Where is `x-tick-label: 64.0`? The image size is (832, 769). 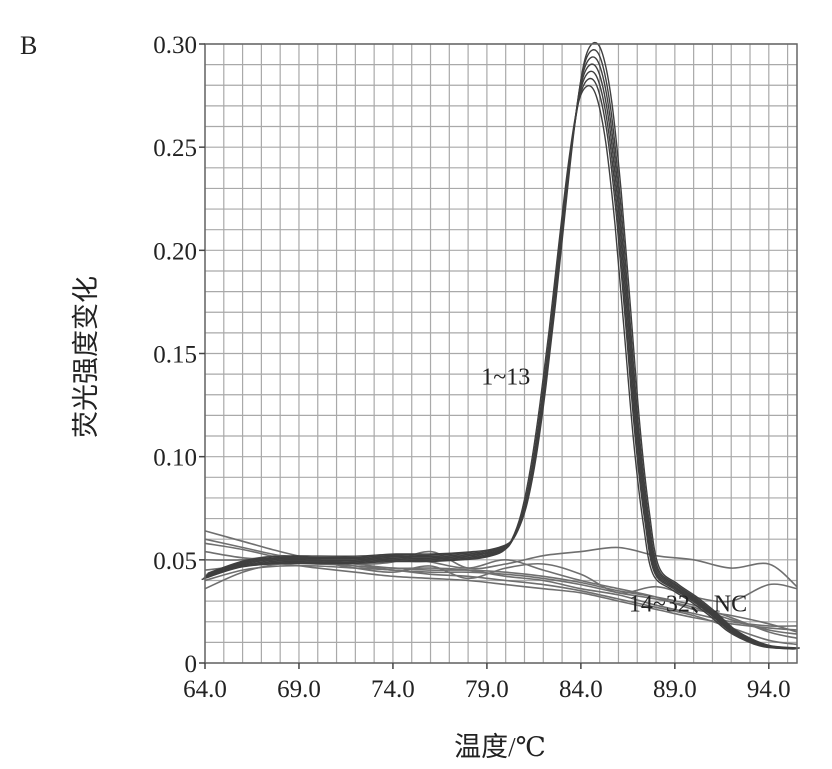 x-tick-label: 64.0 is located at coordinates (205, 689).